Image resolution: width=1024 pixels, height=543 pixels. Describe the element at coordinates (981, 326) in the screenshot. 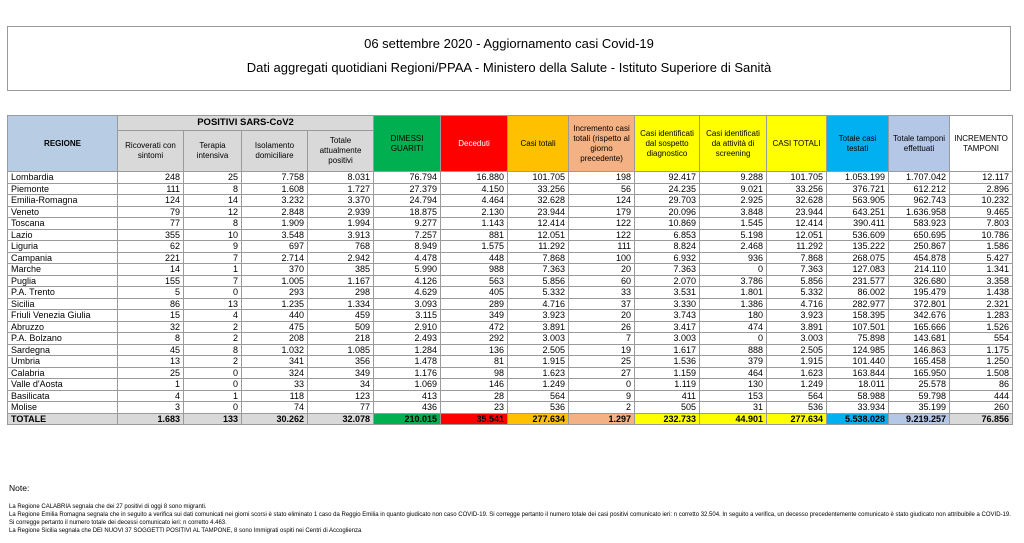

I see `value-cell: 1.526` at that location.